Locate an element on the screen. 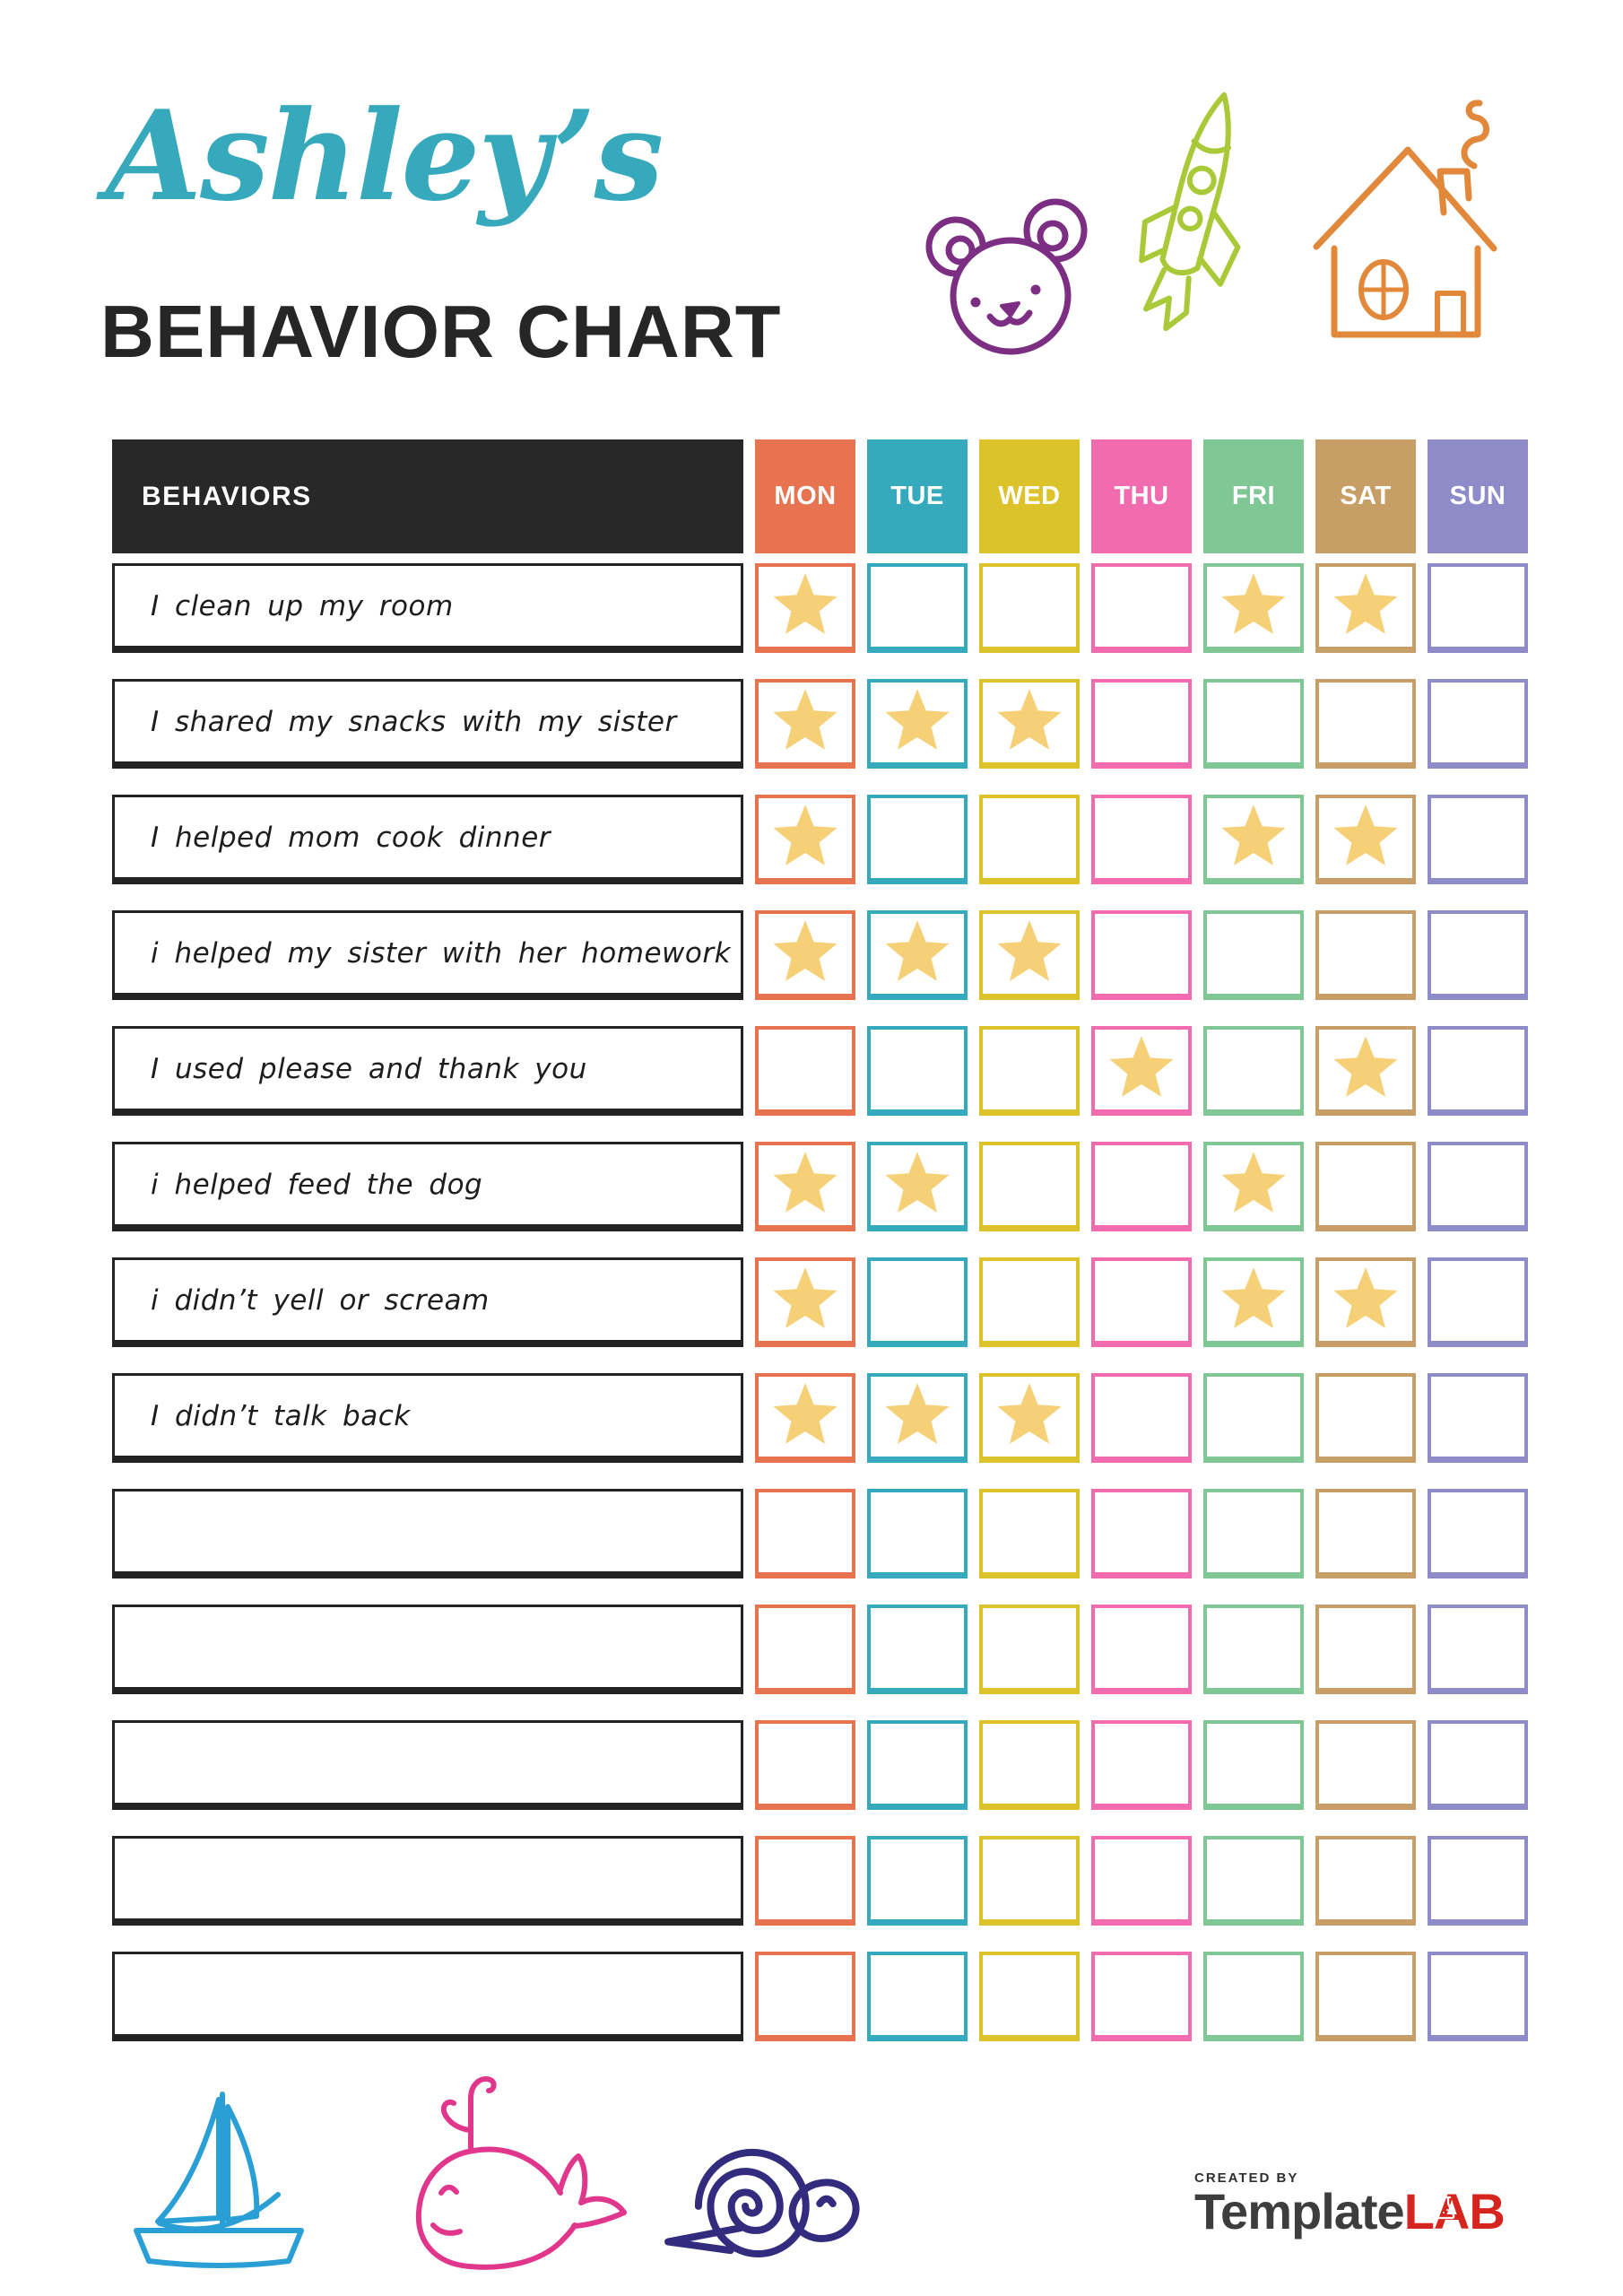  behavior-label: I shared my snacks with my sister is located at coordinates (427, 724).